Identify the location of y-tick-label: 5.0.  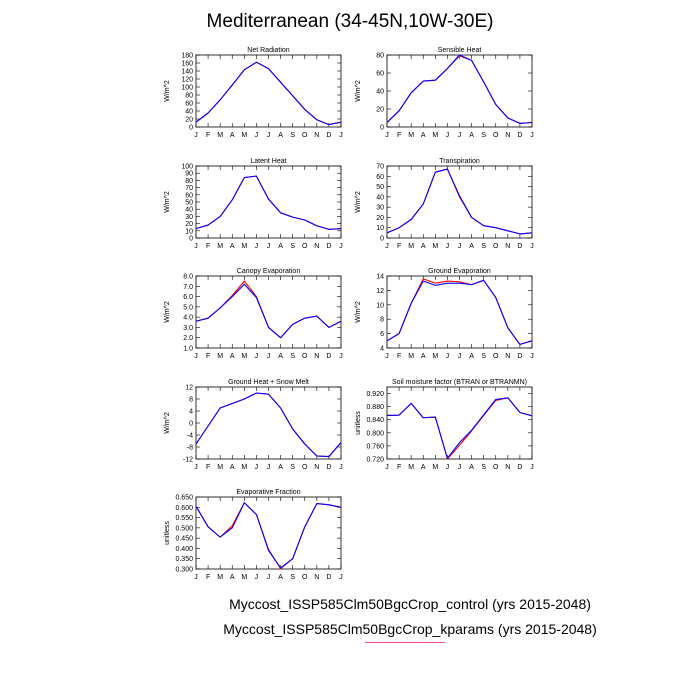
(188, 307).